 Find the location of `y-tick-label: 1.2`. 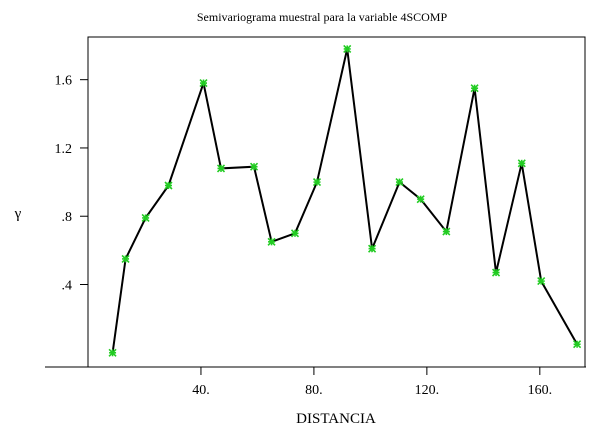

y-tick-label: 1.2 is located at coordinates (64, 149).